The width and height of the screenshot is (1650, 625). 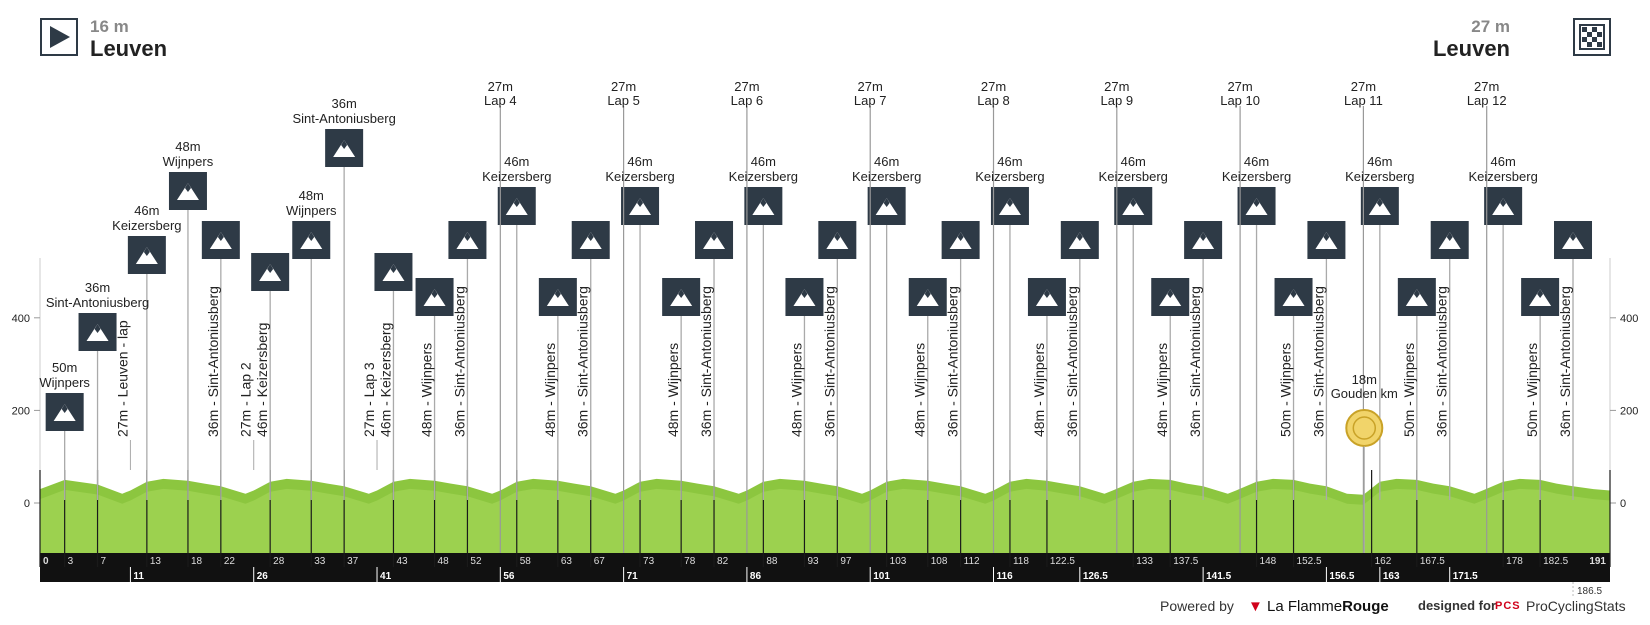 What do you see at coordinates (1363, 100) in the screenshot?
I see `lap-label: Lap 11` at bounding box center [1363, 100].